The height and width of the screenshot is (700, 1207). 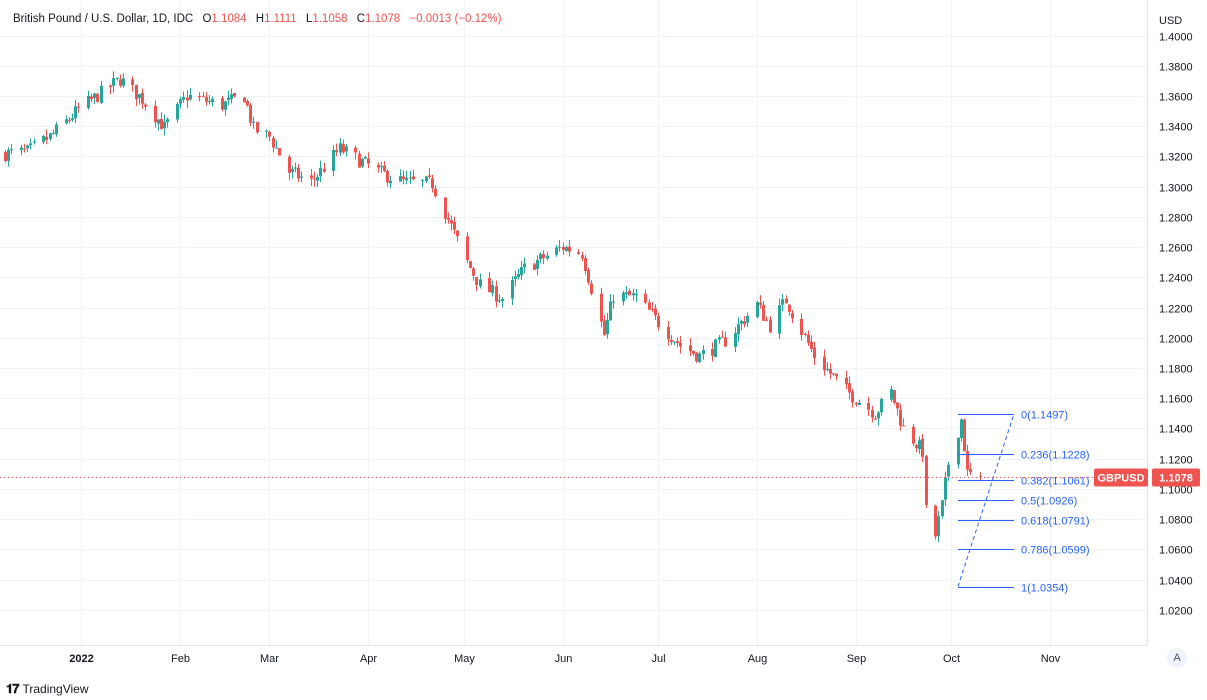 I want to click on y-tick-label: 1.0600, so click(x=1176, y=551).